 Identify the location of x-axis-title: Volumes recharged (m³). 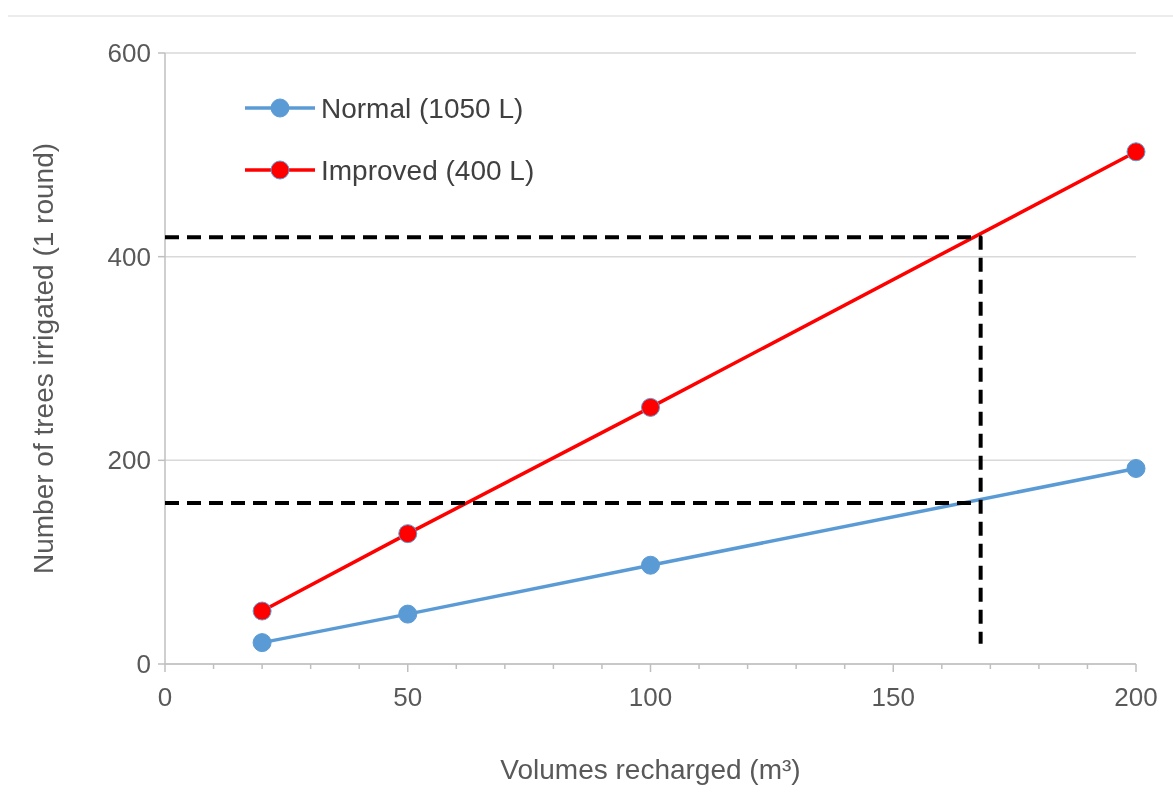
(650, 769).